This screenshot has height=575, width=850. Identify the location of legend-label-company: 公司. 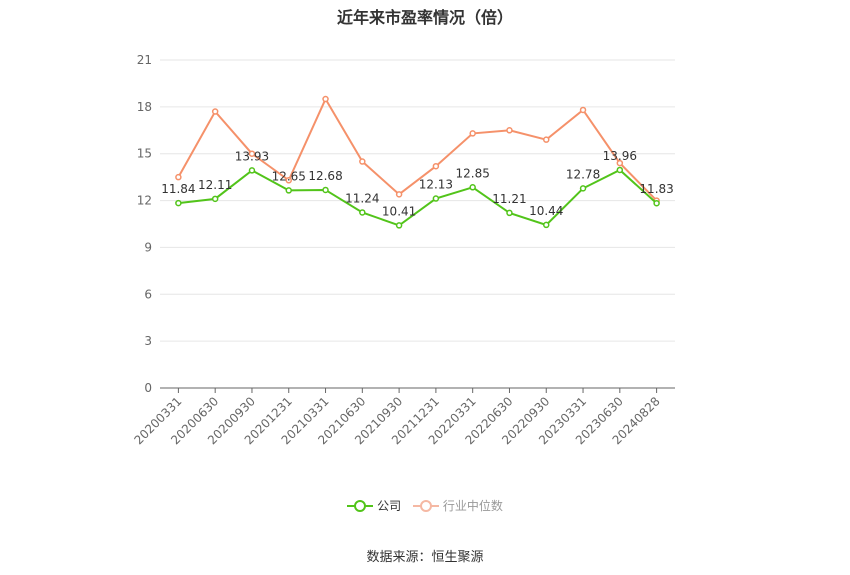
(389, 506).